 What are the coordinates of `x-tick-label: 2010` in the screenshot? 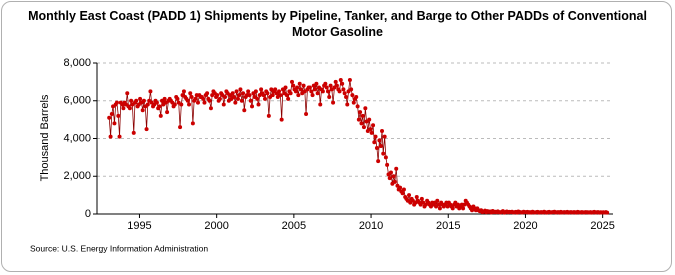 It's located at (371, 226).